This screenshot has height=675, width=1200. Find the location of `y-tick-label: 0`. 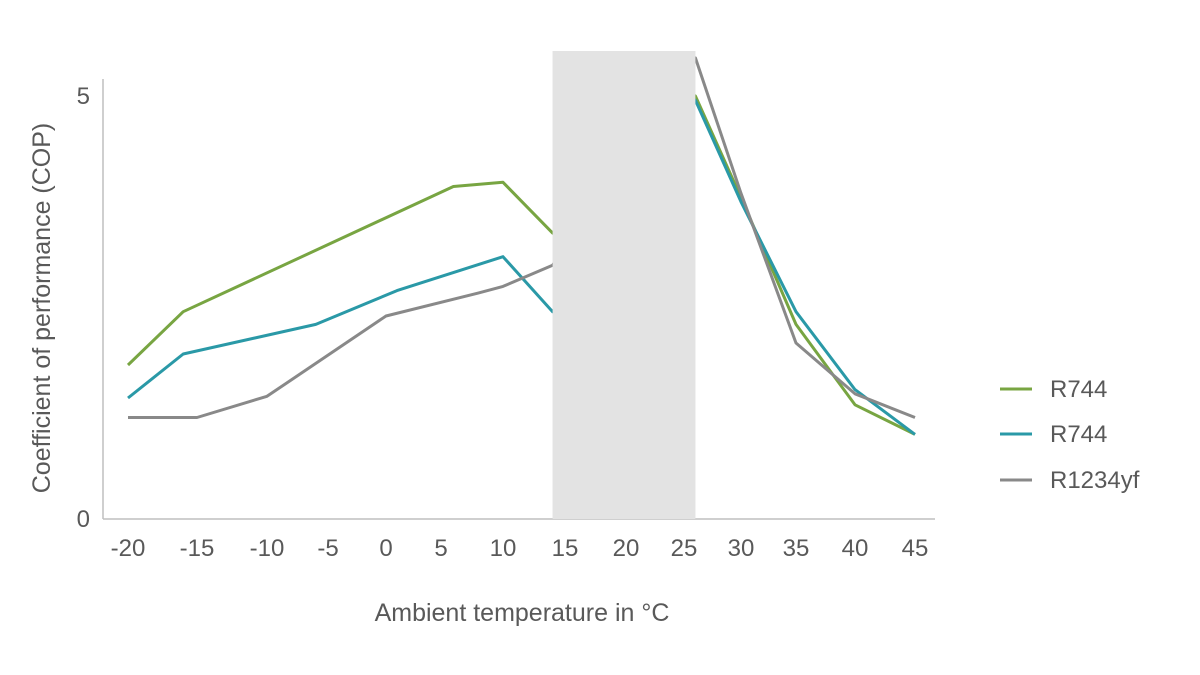

y-tick-label: 0 is located at coordinates (83, 519).